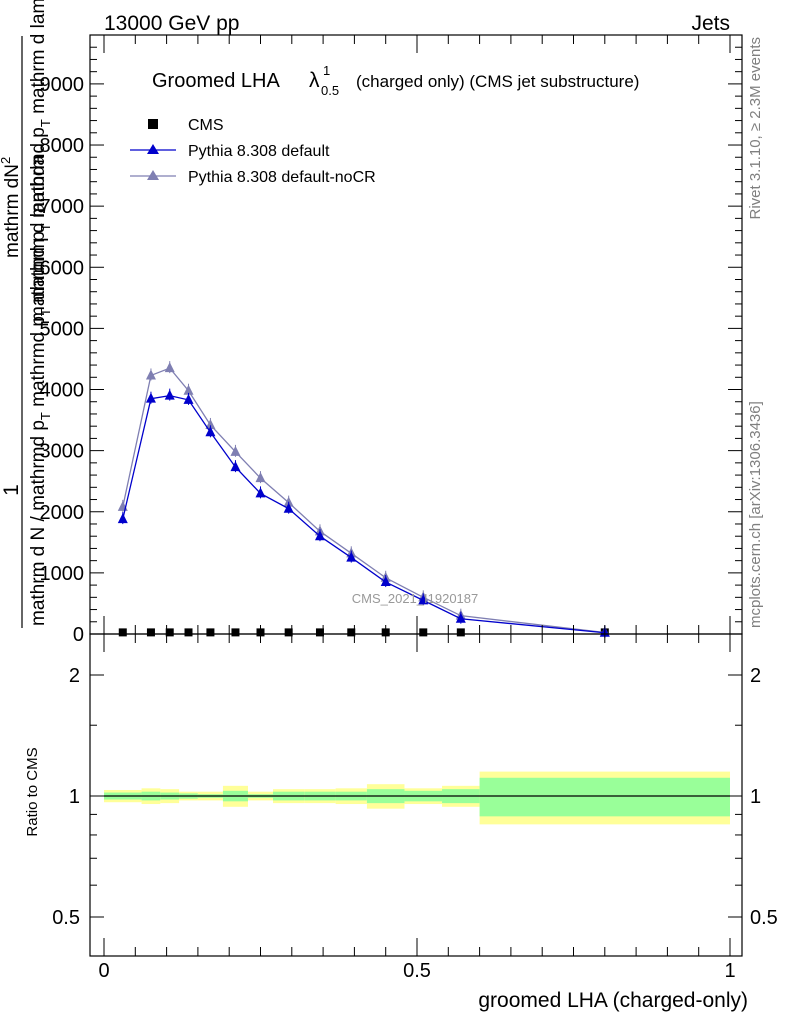  I want to click on main-ytick-label: 4000, so click(62, 391).